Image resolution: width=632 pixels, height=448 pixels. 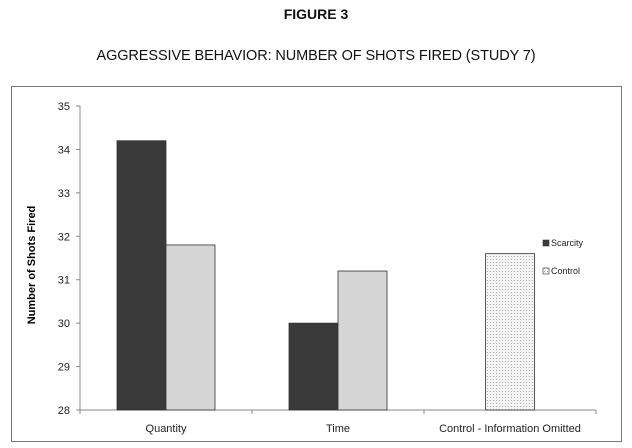 I want to click on y-tick-label: 28, so click(x=64, y=411).